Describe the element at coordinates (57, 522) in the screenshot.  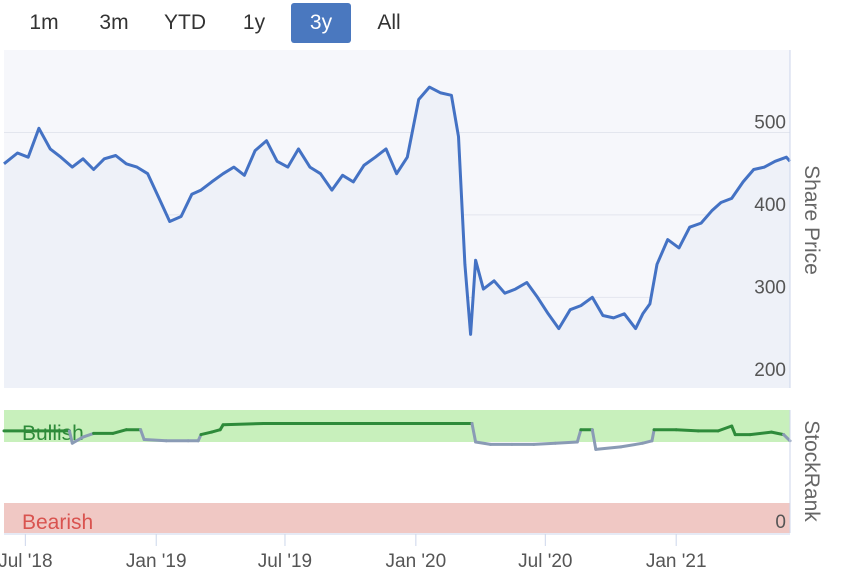
I see `bearish-zone-label: Bearish` at that location.